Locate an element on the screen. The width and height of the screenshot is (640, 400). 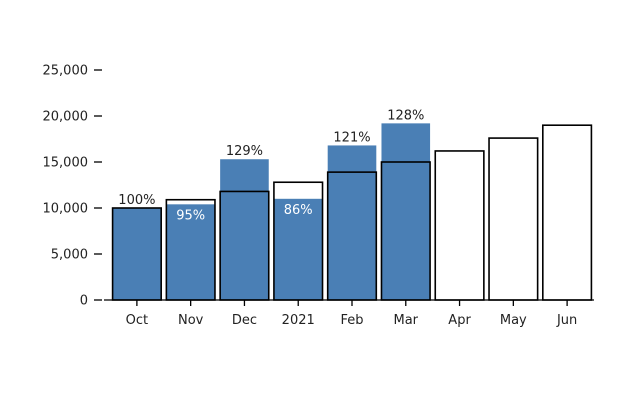
actual-bar-2021 is located at coordinates (298, 249).